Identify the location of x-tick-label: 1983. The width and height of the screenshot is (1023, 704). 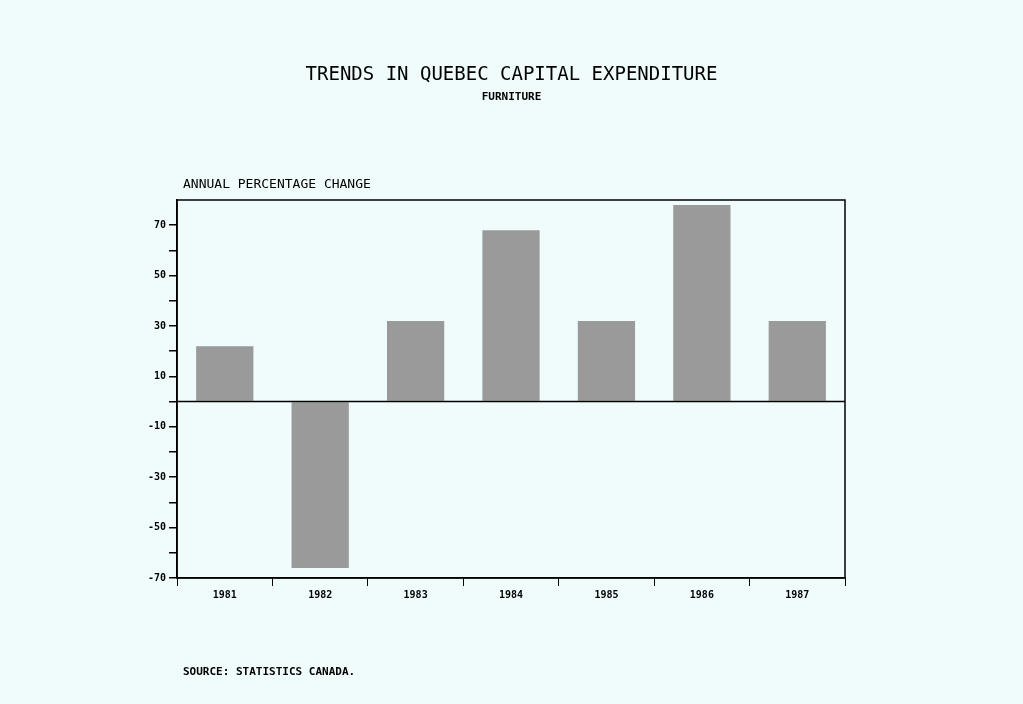
(415, 594).